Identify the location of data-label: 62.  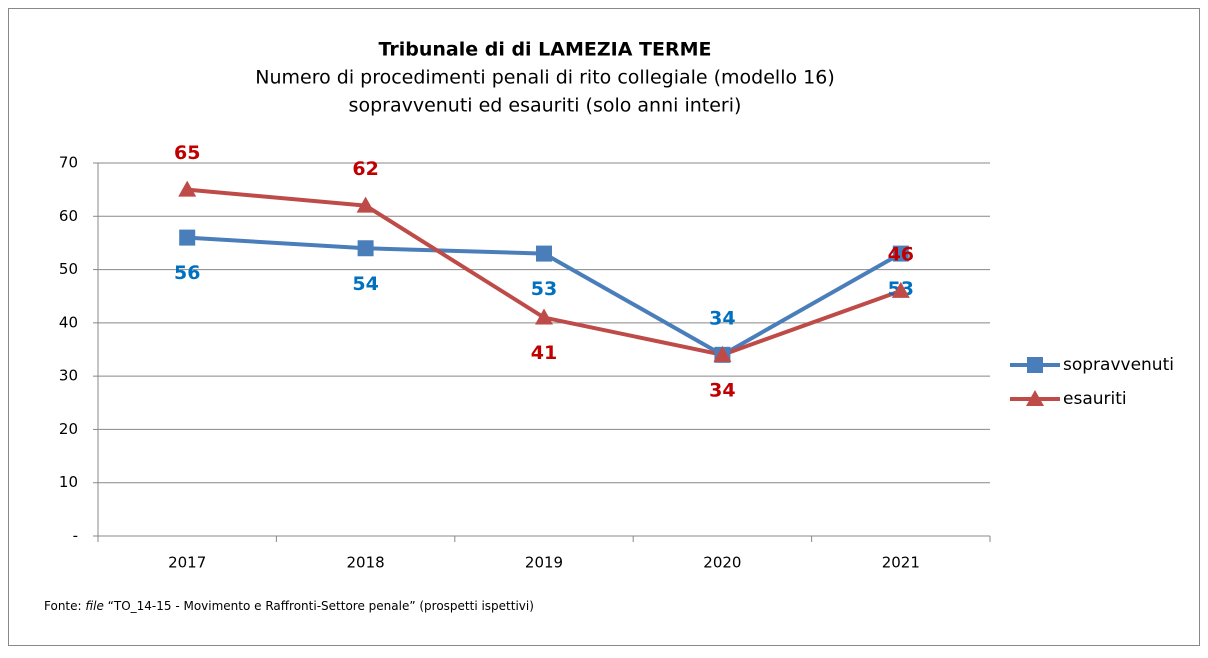
(365, 169).